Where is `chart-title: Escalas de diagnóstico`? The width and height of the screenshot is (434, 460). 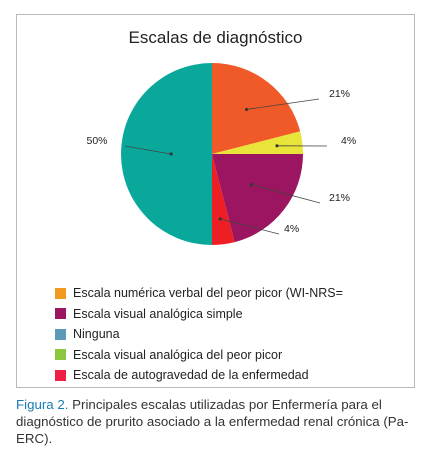
chart-title: Escalas de diagnóstico is located at coordinates (215, 37).